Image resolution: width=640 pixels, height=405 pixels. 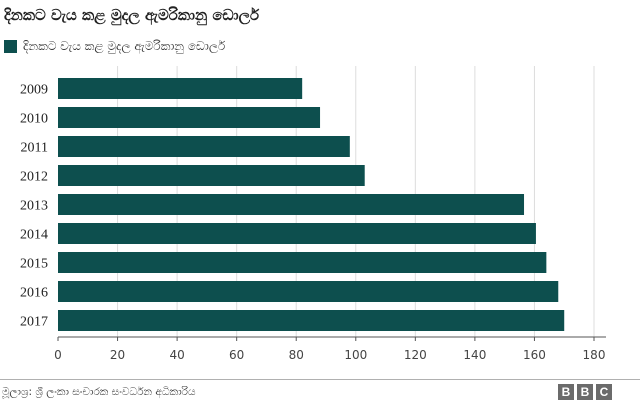 What do you see at coordinates (236, 355) in the screenshot?
I see `x-tick-label: 60` at bounding box center [236, 355].